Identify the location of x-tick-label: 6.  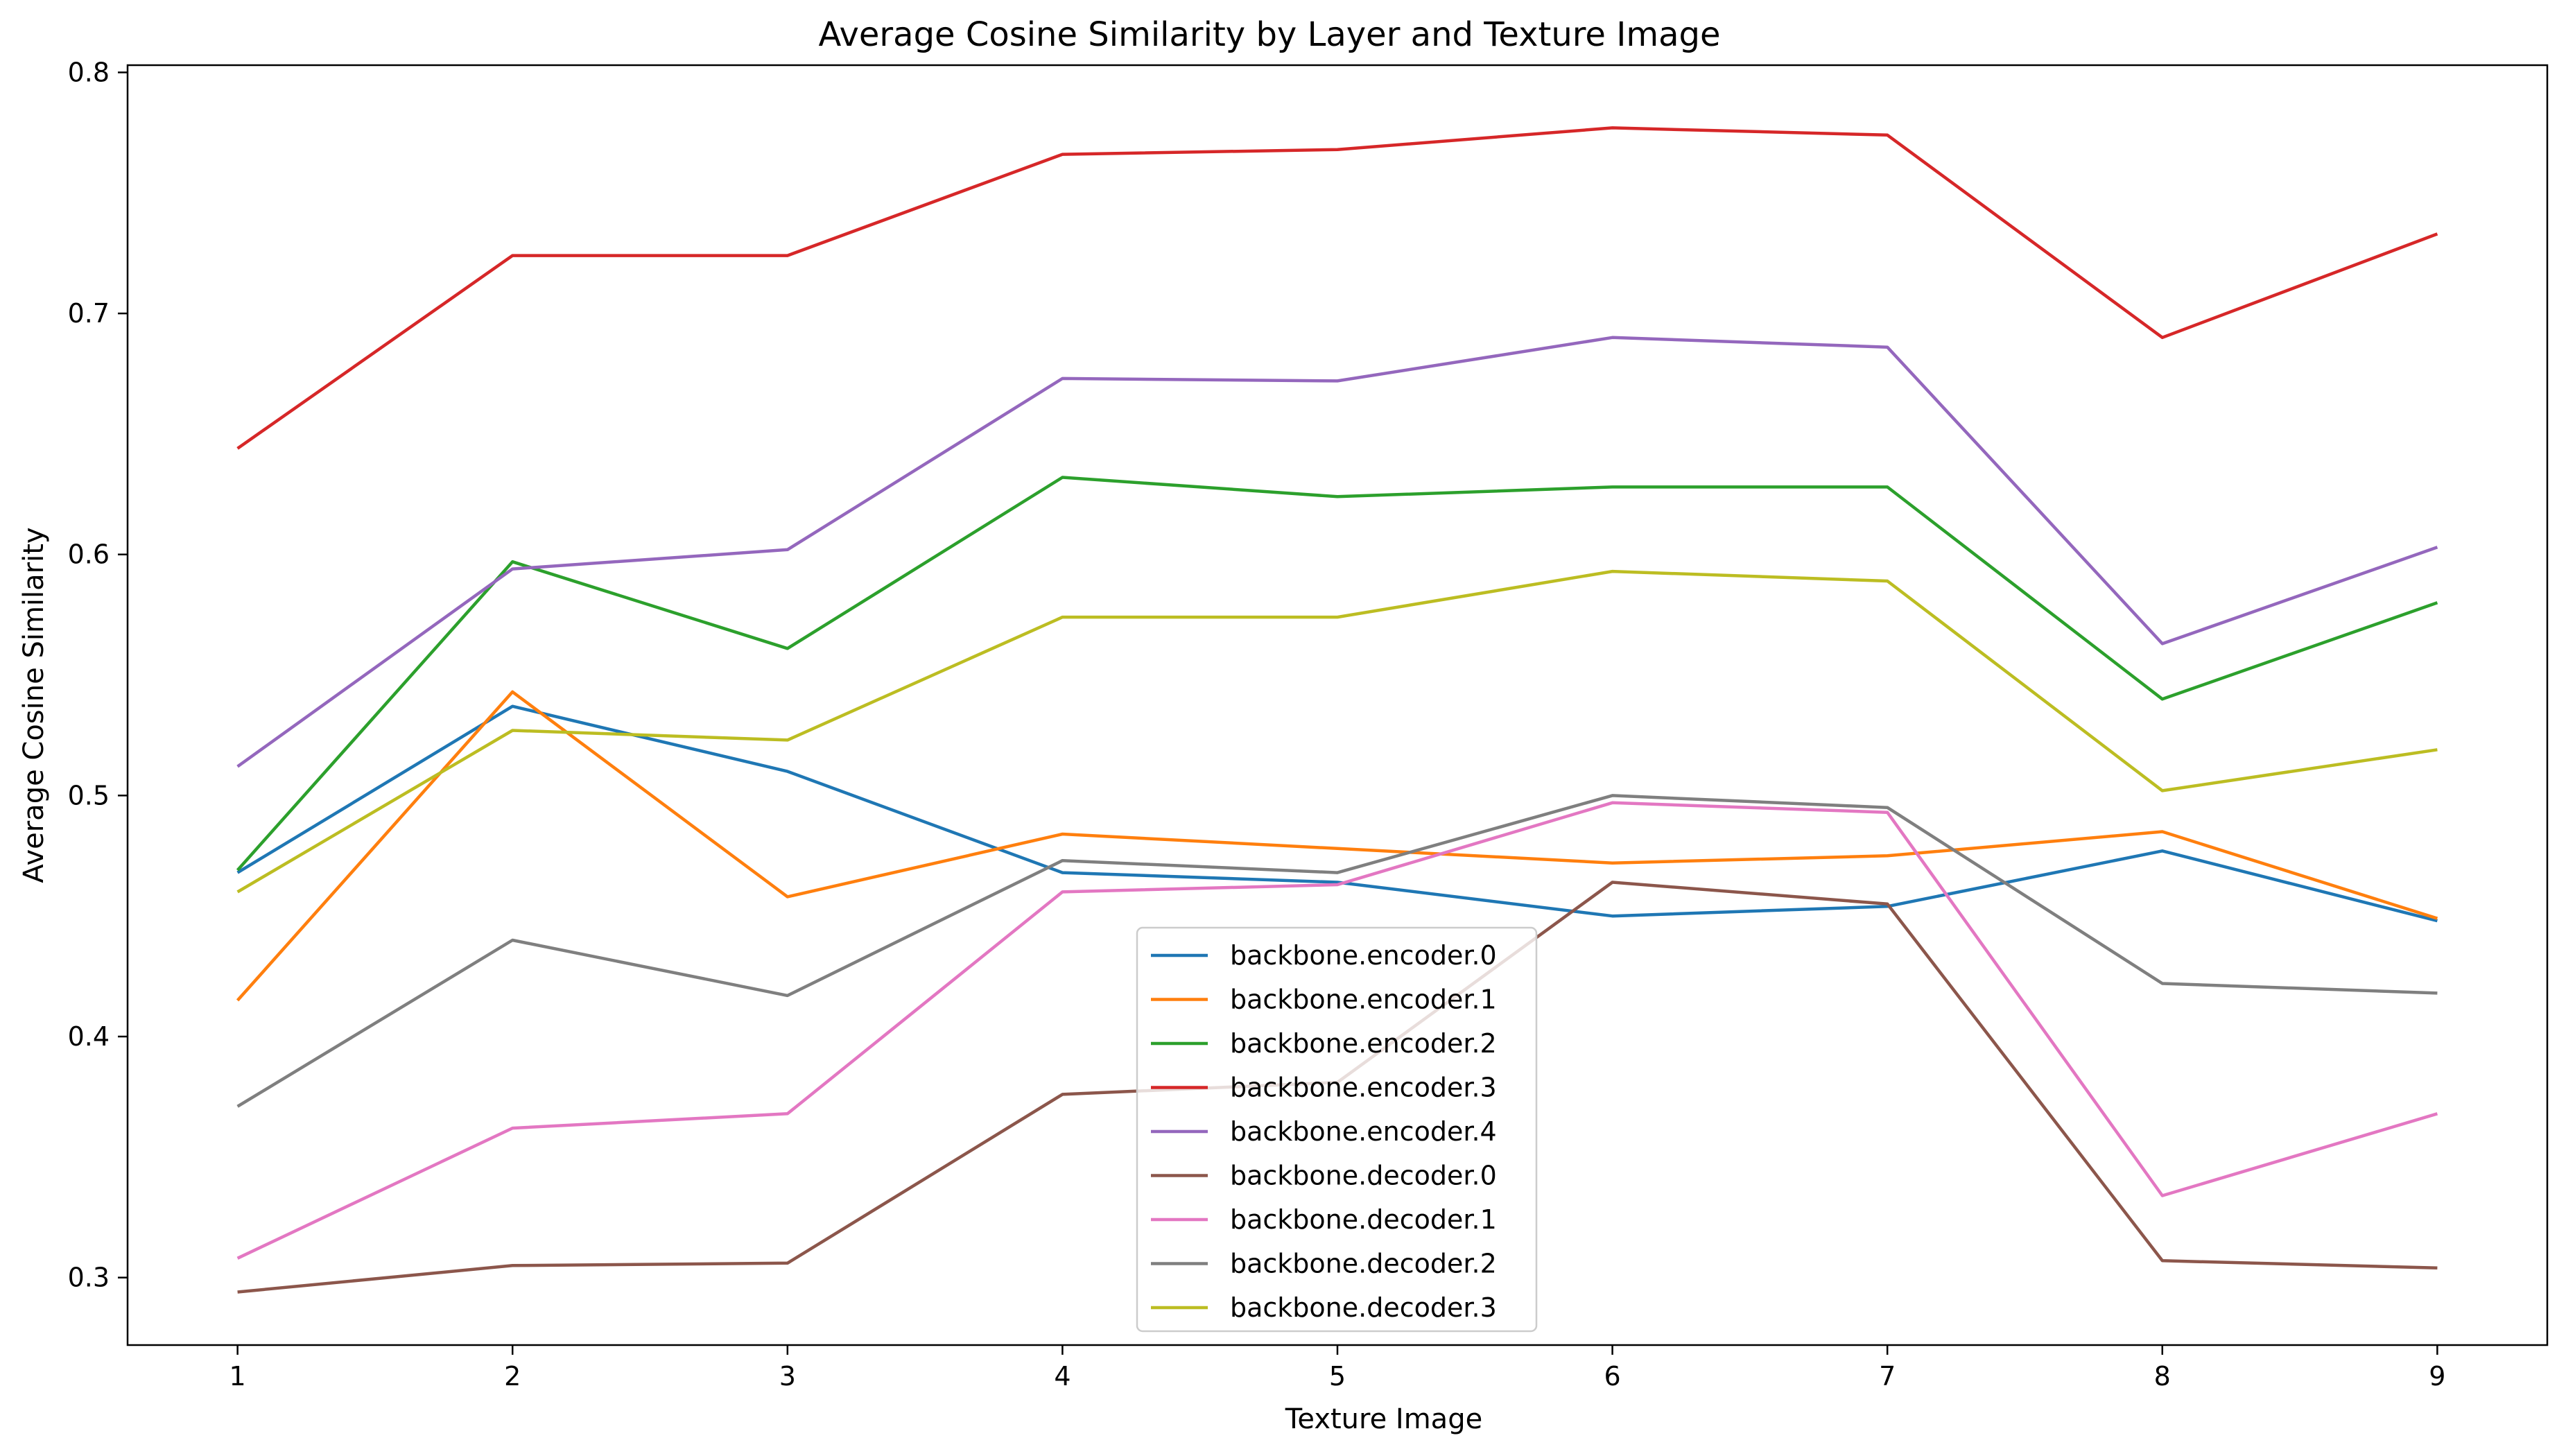
(1612, 1376).